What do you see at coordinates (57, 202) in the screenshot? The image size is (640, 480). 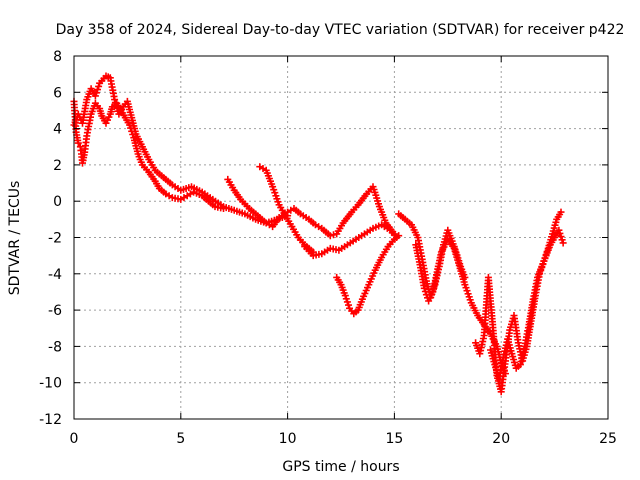 I see `y-tick-label: 0` at bounding box center [57, 202].